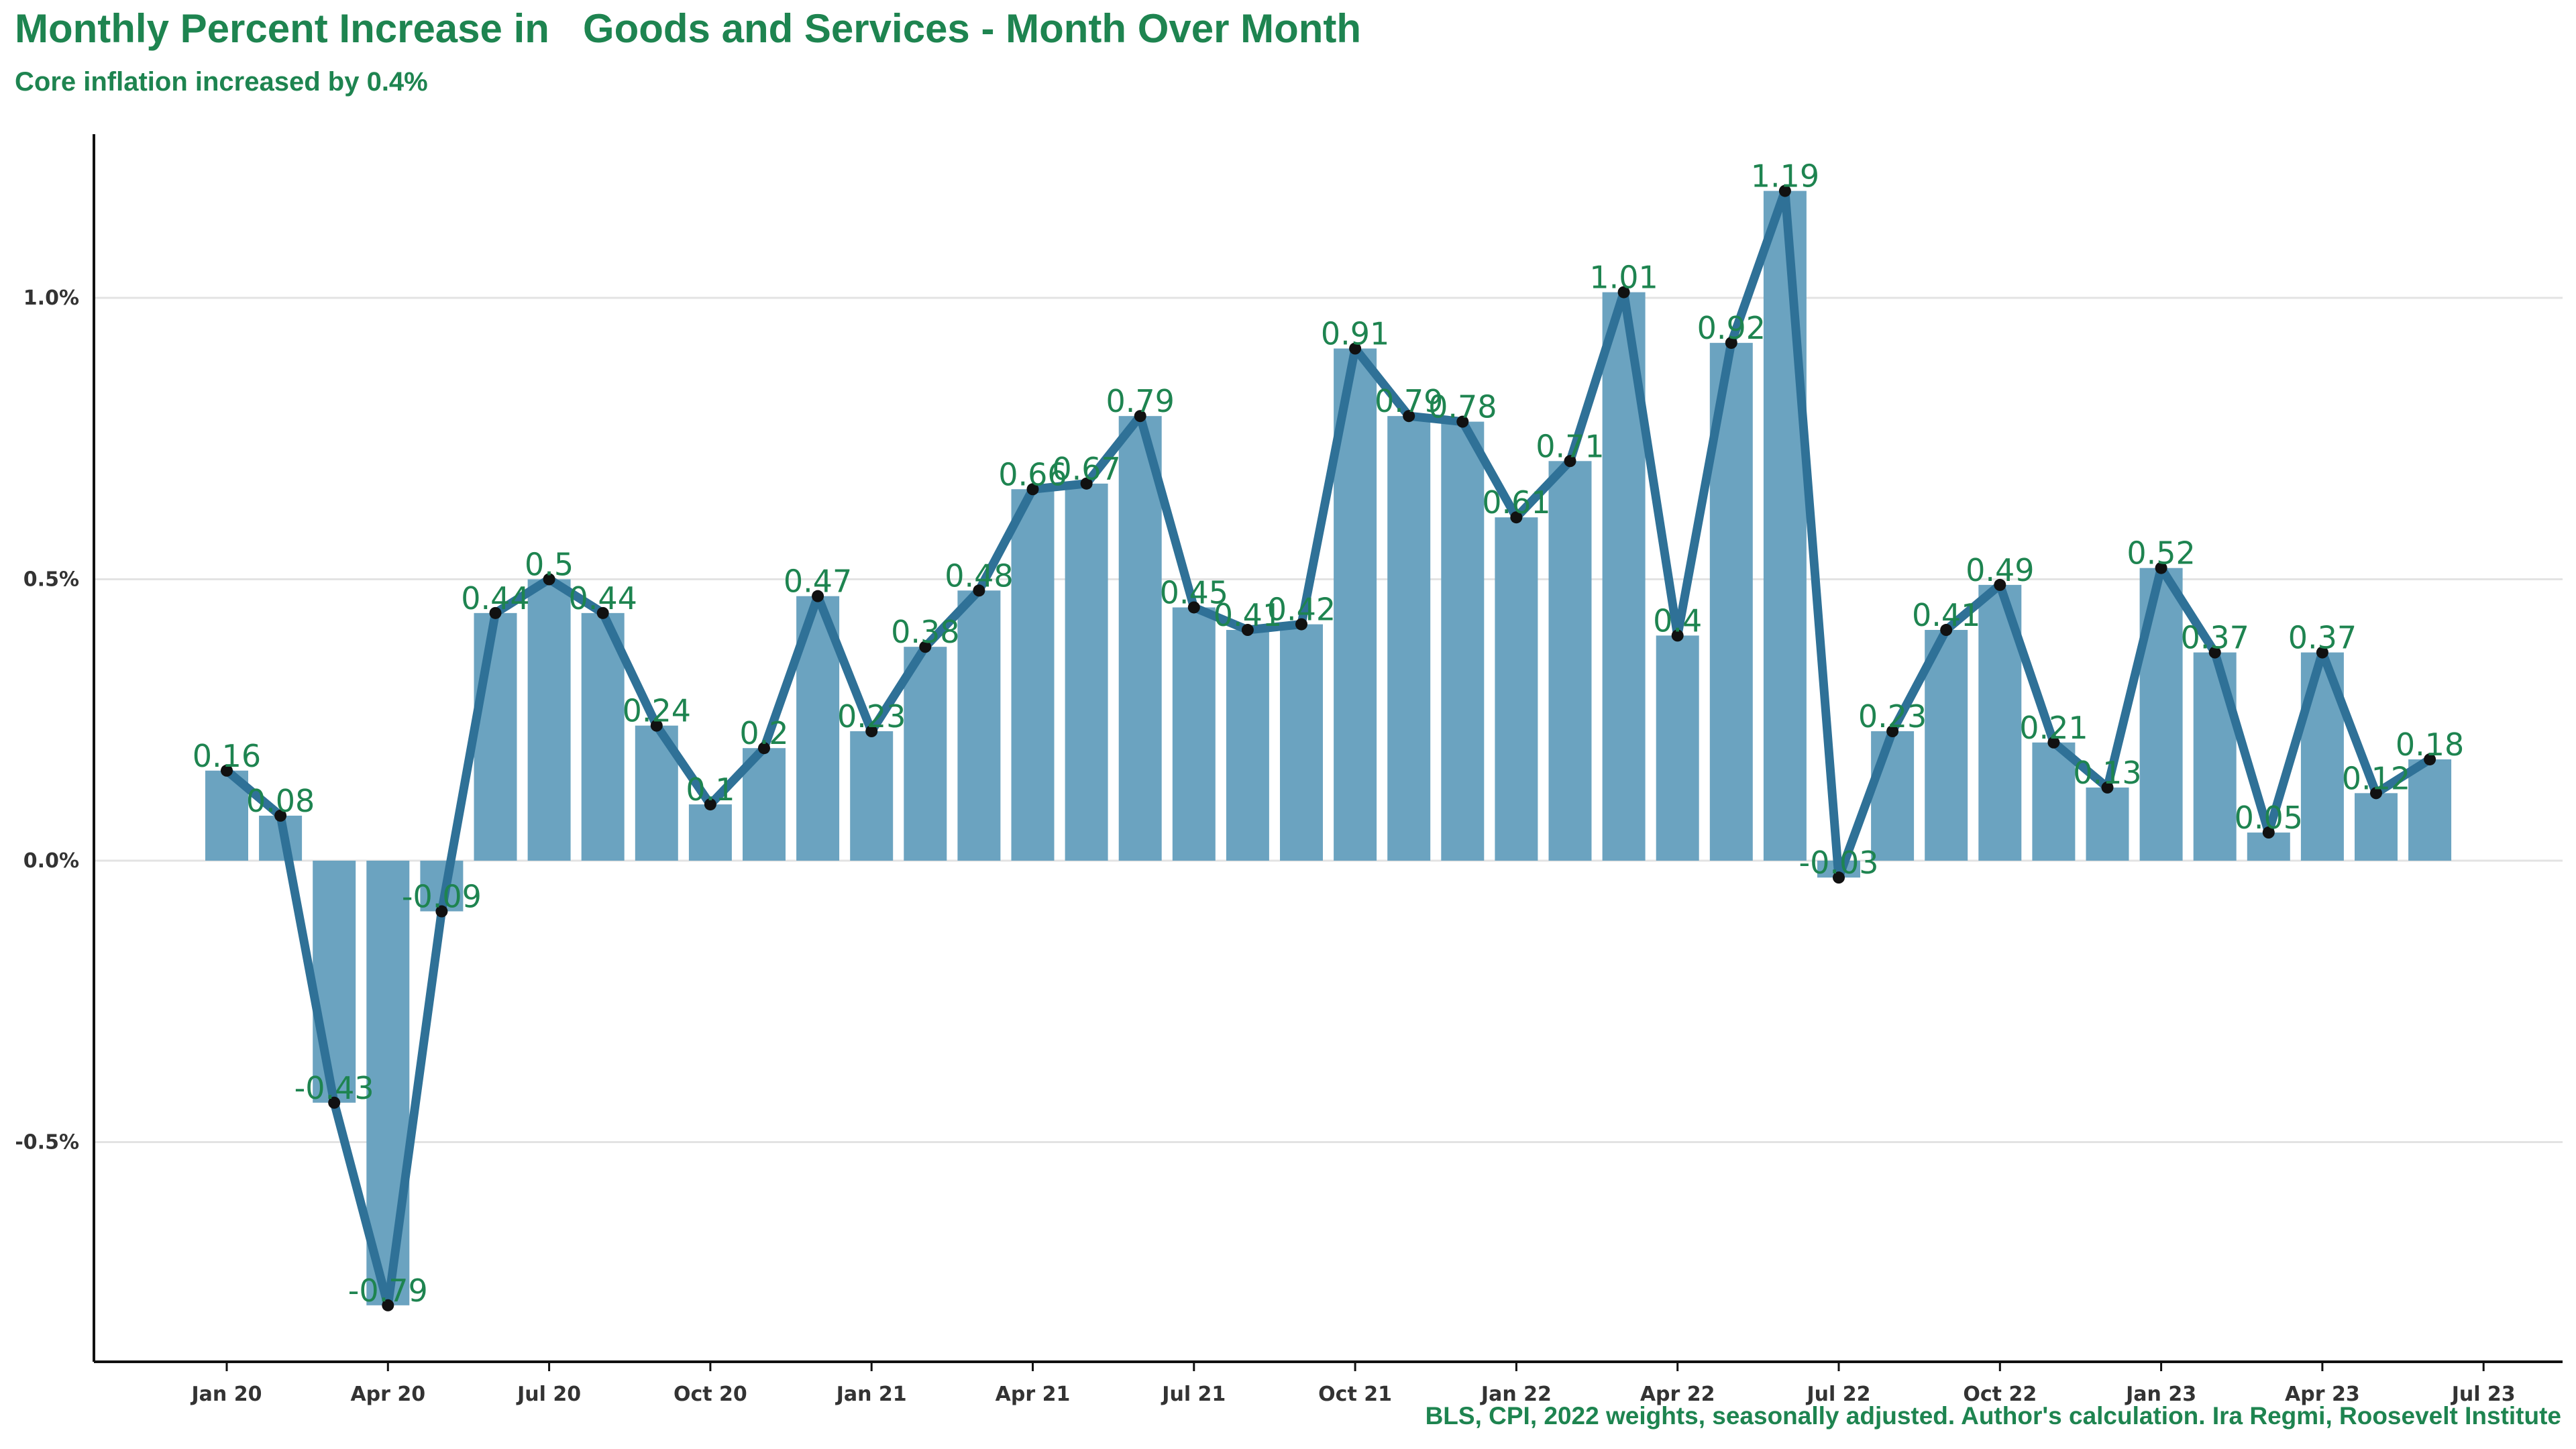  I want to click on data-label: 1.01, so click(1623, 278).